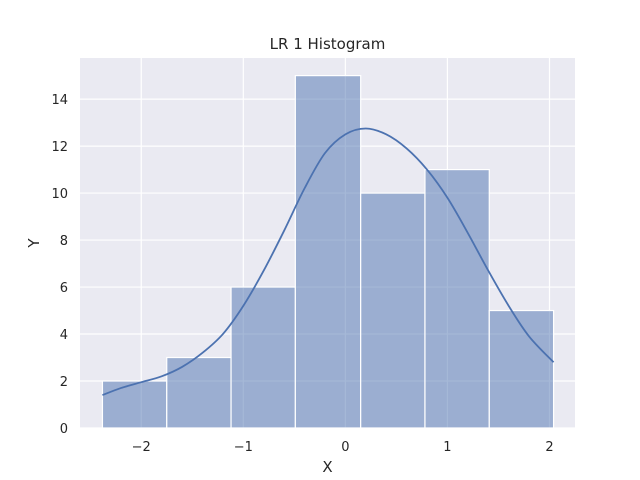 Image resolution: width=640 pixels, height=480 pixels. What do you see at coordinates (64, 288) in the screenshot?
I see `y-tick-label: 6` at bounding box center [64, 288].